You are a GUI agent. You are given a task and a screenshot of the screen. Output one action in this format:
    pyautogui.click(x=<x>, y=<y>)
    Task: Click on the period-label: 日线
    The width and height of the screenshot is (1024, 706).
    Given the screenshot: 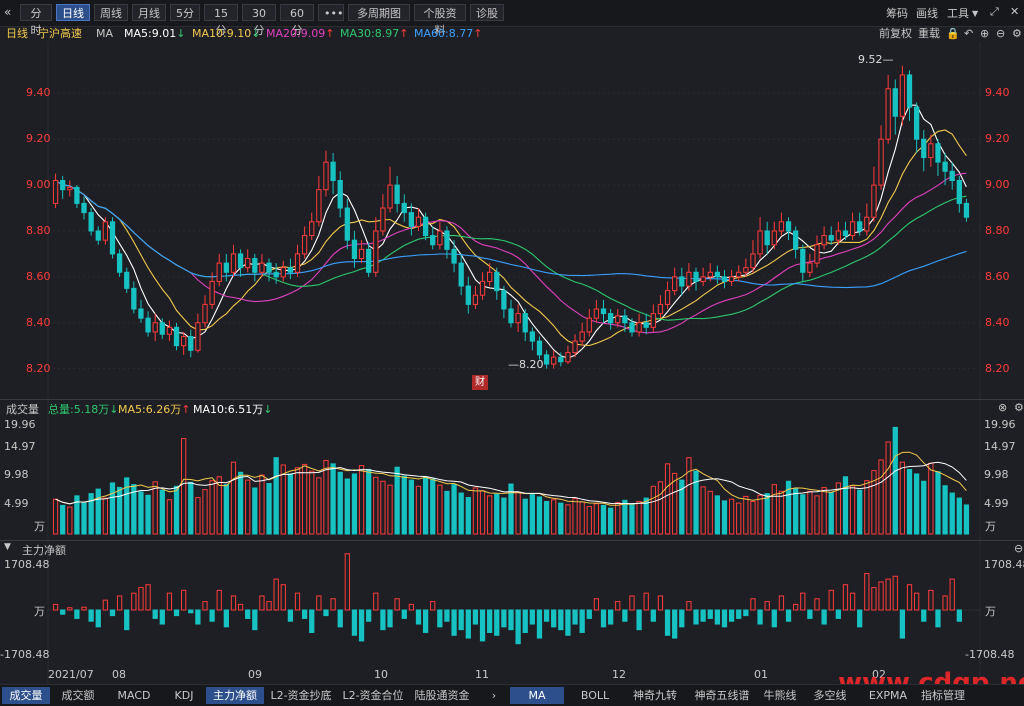 What is the action you would take?
    pyautogui.click(x=17, y=33)
    